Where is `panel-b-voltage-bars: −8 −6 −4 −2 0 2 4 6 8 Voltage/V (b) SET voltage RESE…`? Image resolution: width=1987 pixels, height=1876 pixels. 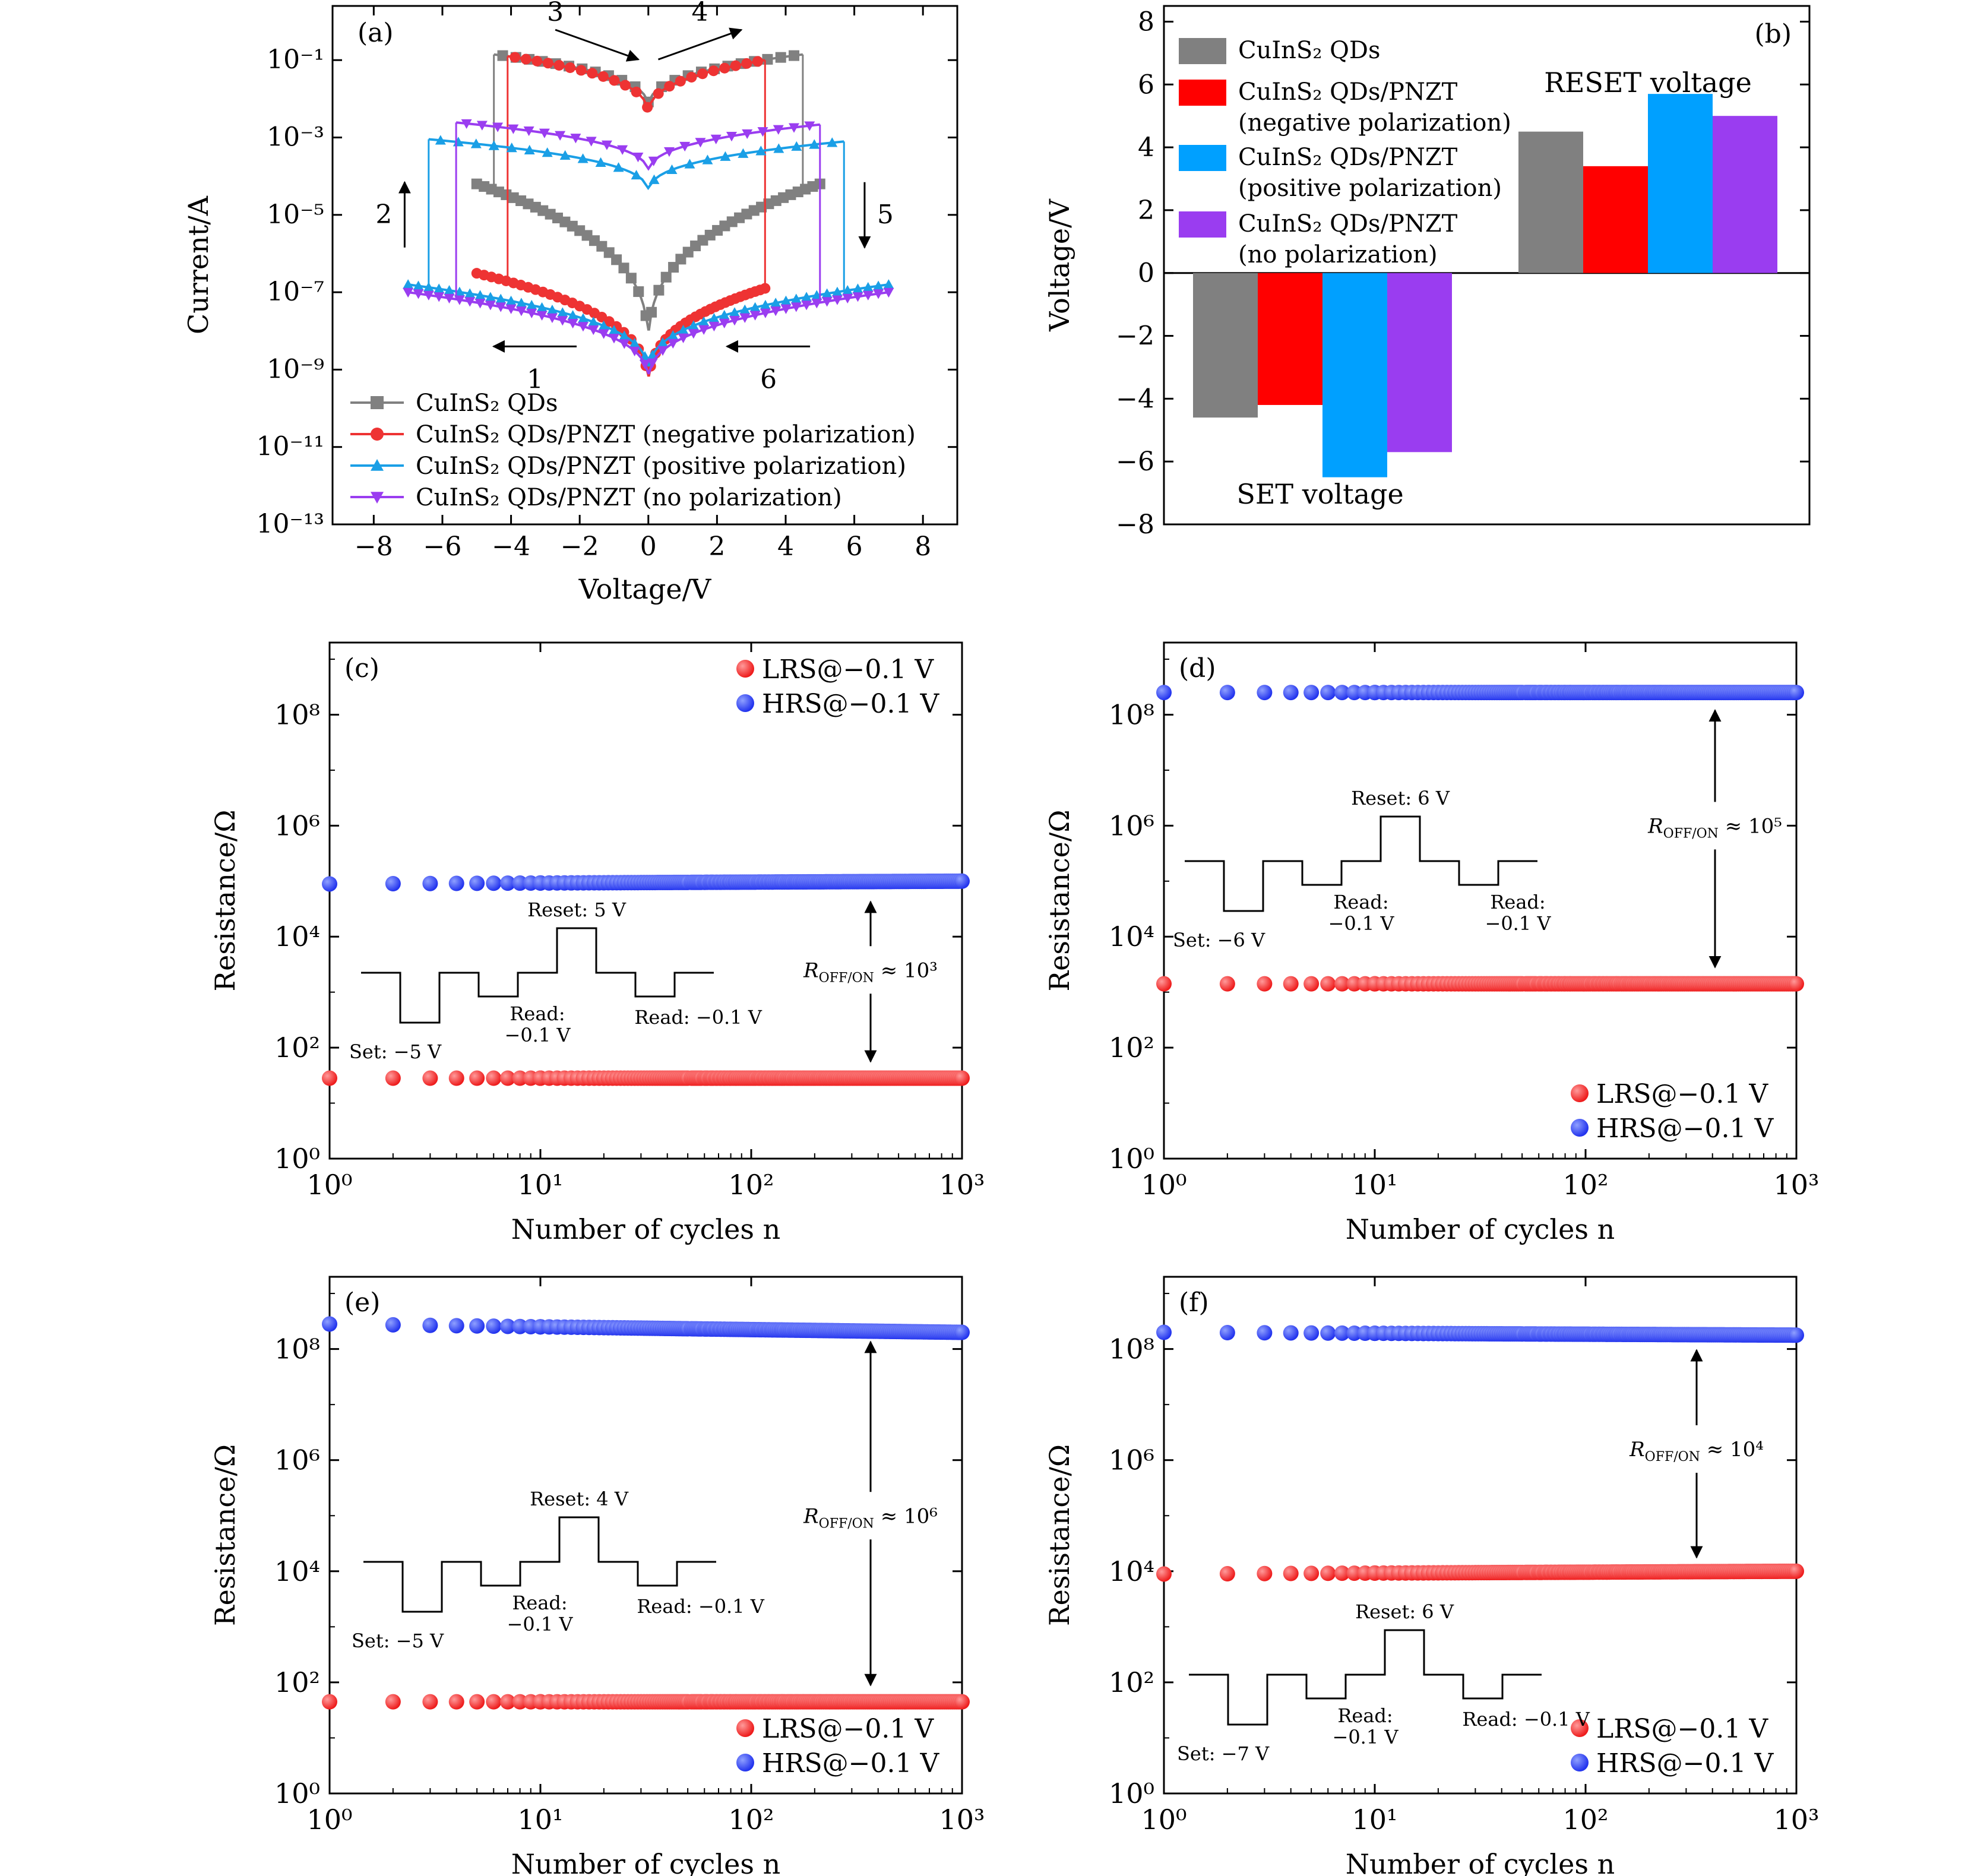 panel-b-voltage-bars: −8 −6 −4 −2 0 2 4 6 8 Voltage/V (b) SET voltage RESE… is located at coordinates (1427, 272).